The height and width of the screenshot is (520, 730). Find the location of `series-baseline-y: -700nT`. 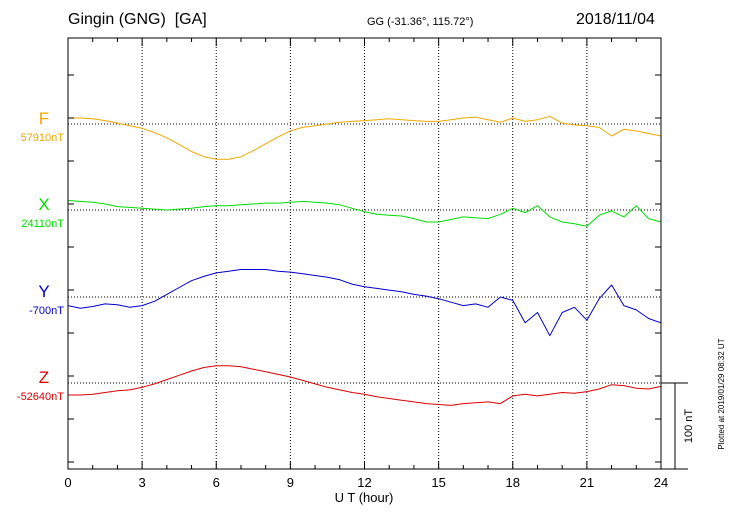

series-baseline-y: -700nT is located at coordinates (46, 311).